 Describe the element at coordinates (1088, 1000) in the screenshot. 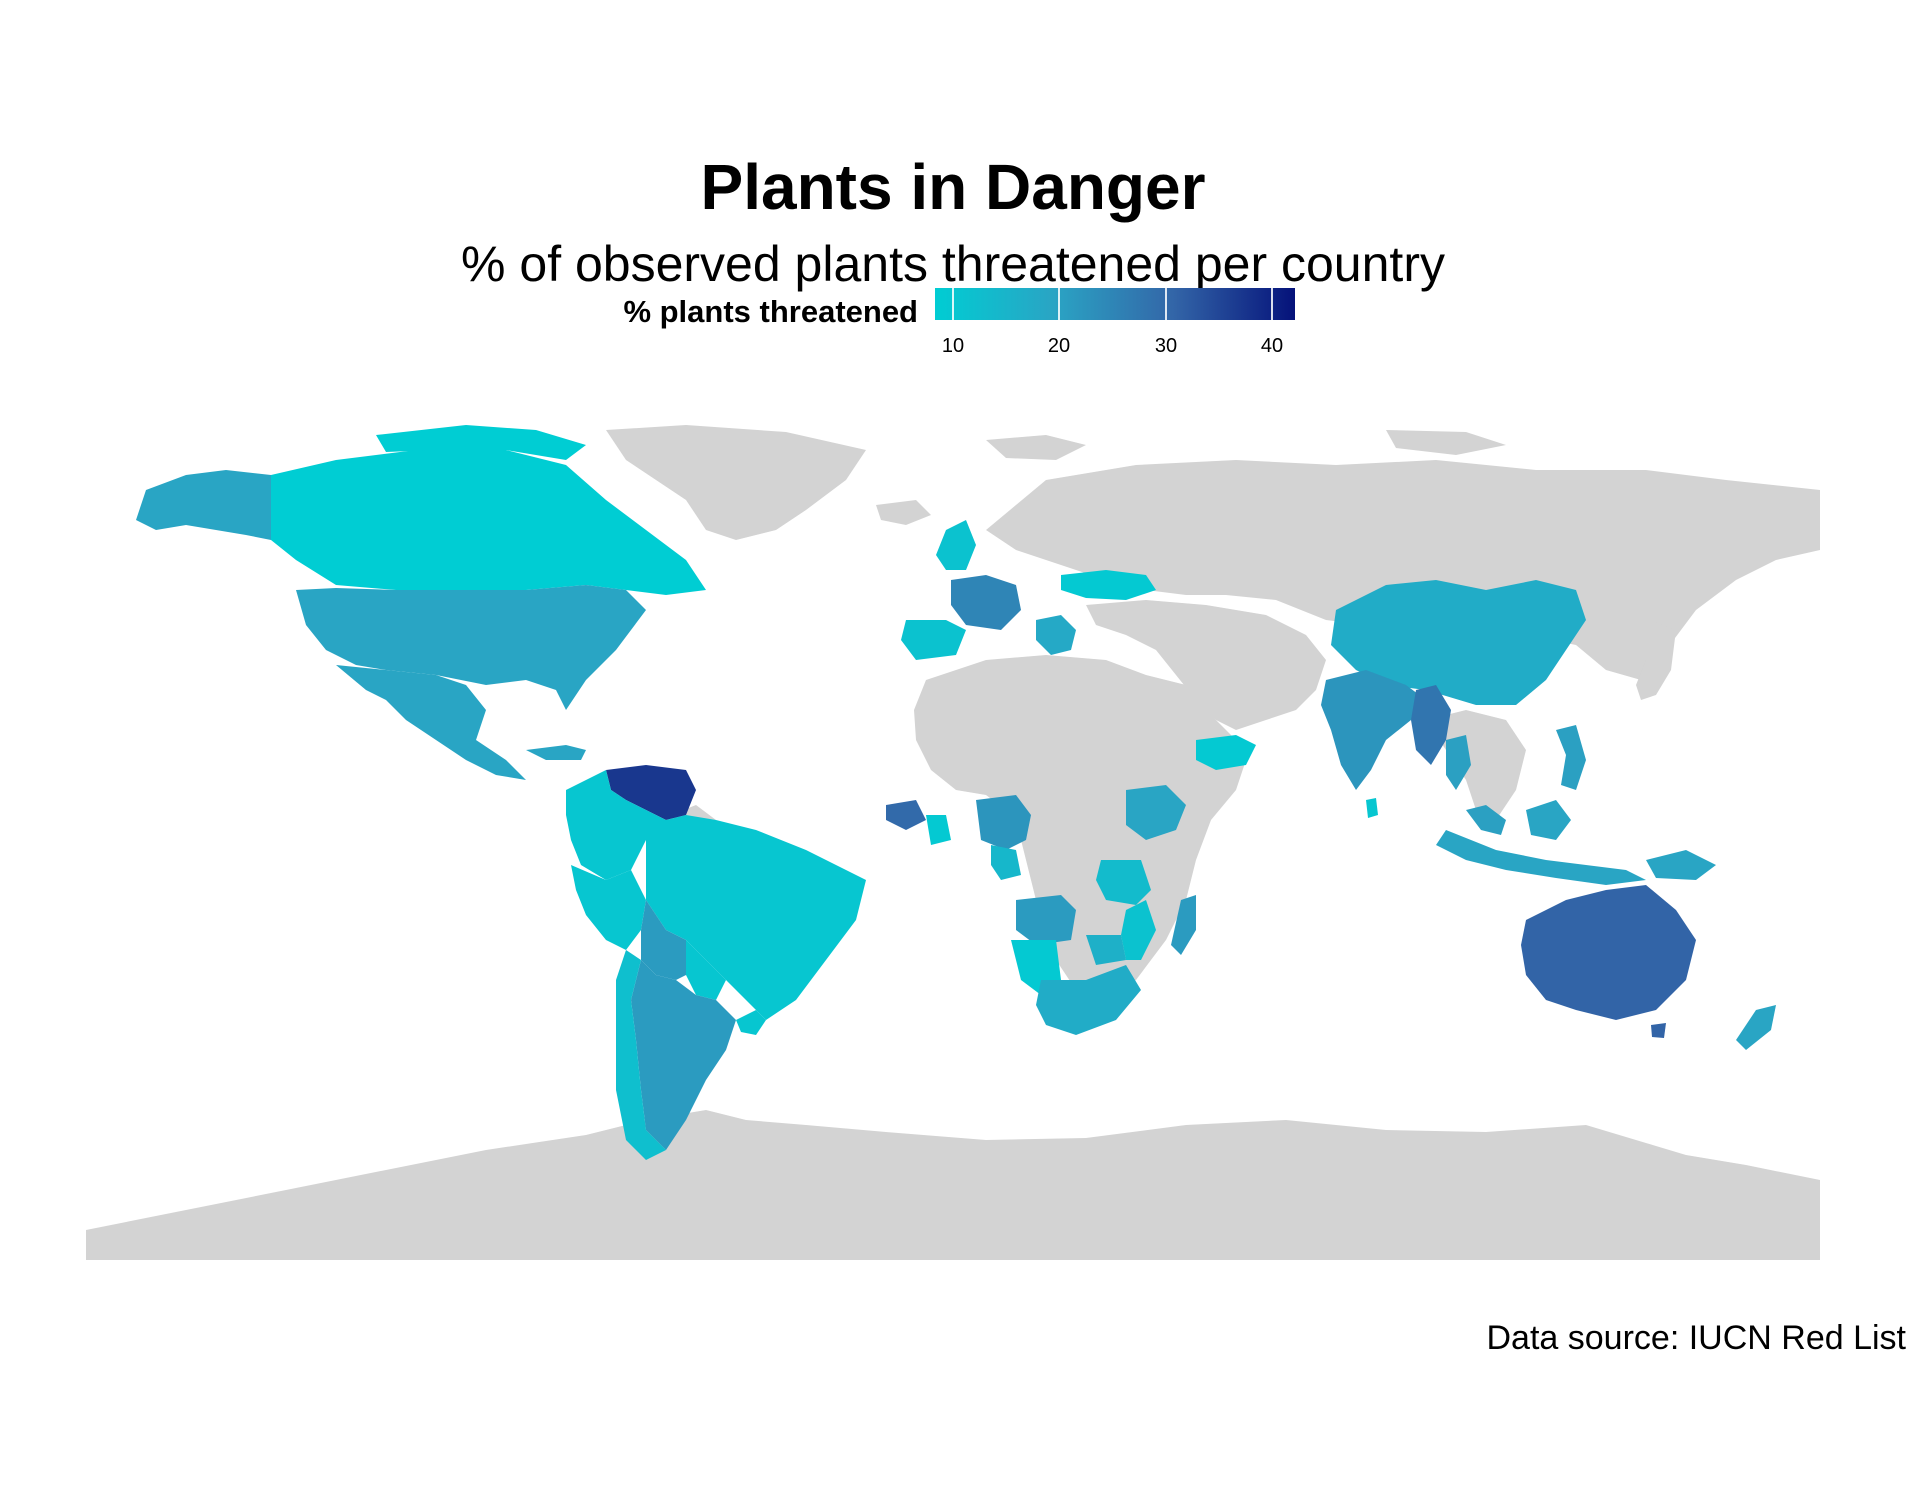

I see `region-south-africa` at that location.